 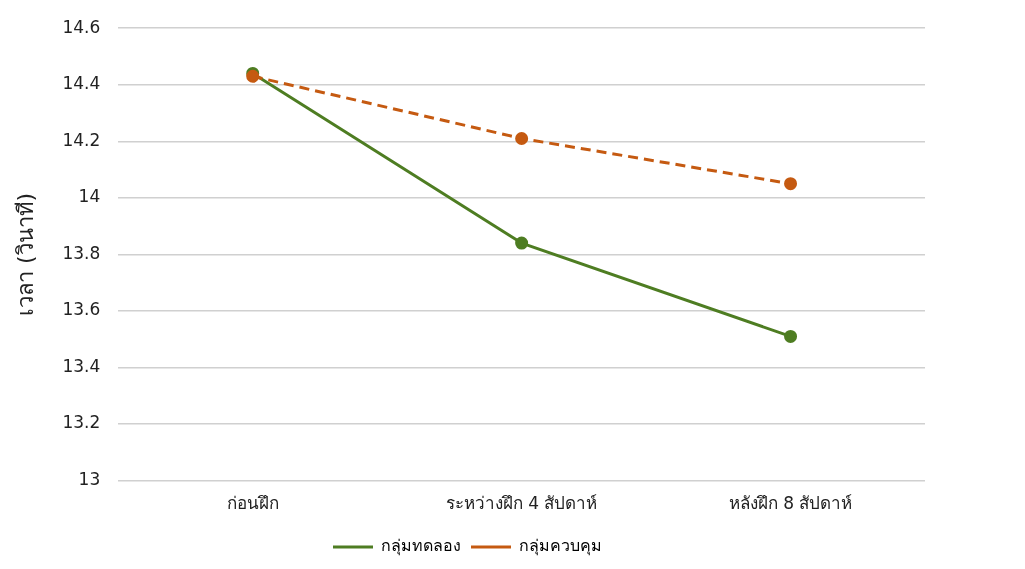 What do you see at coordinates (89, 196) in the screenshot?
I see `y-tick-label: 14` at bounding box center [89, 196].